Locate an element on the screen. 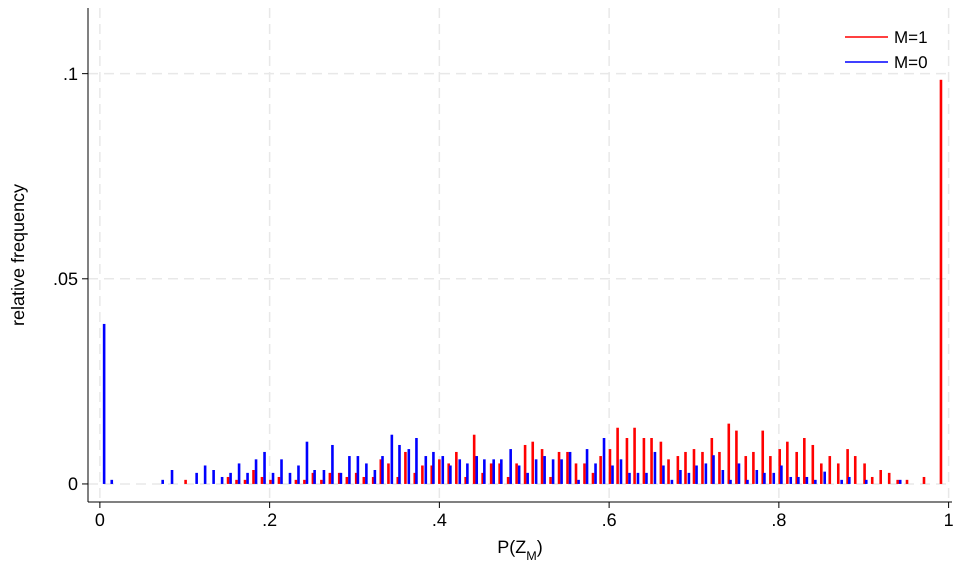 The image size is (954, 562). x-tick-label: 1 is located at coordinates (949, 520).